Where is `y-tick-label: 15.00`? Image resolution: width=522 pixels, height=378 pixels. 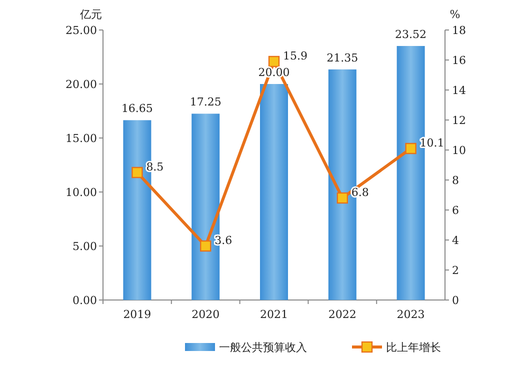 y-tick-label: 15.00 is located at coordinates (81, 138).